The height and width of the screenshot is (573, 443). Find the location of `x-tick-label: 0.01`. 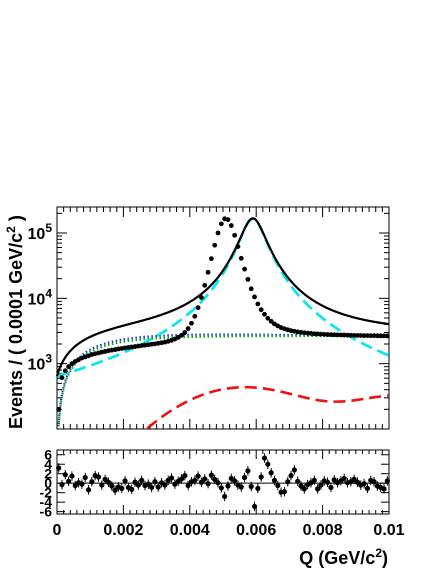

x-tick-label: 0.01 is located at coordinates (388, 530).